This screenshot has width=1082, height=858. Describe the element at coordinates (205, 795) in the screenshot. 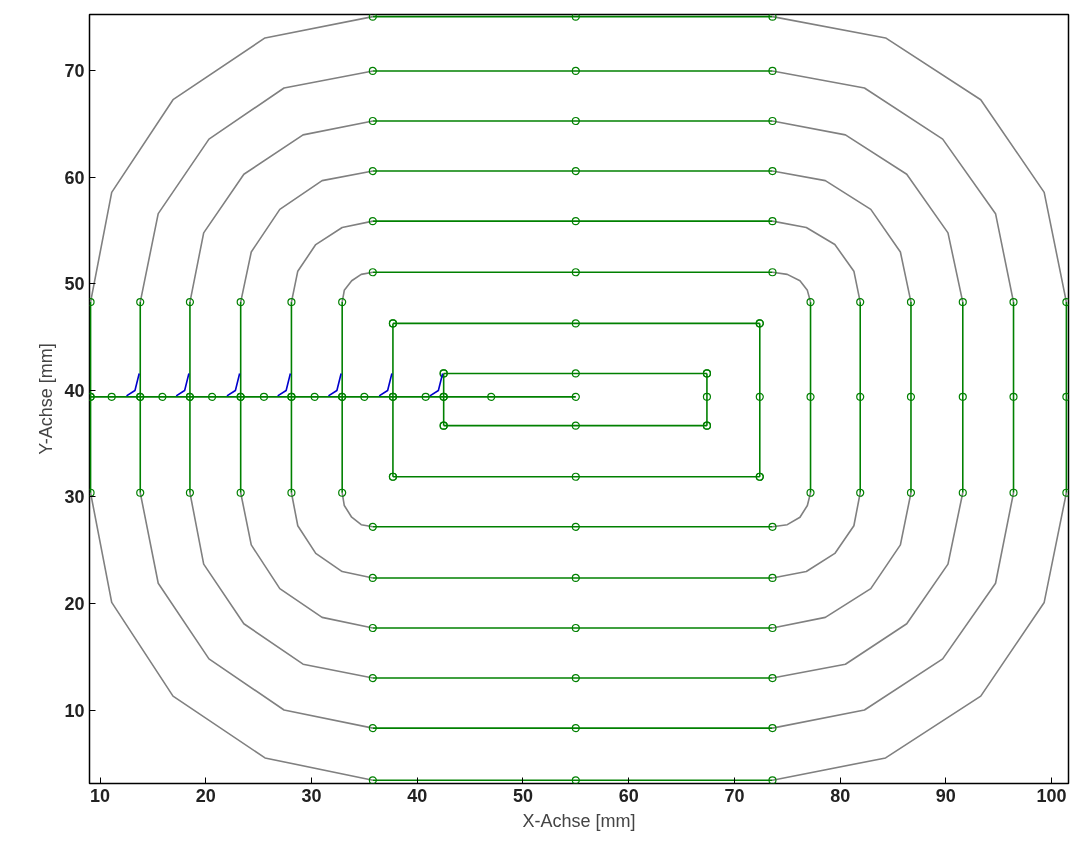

I see `x-tick-label: 20` at that location.